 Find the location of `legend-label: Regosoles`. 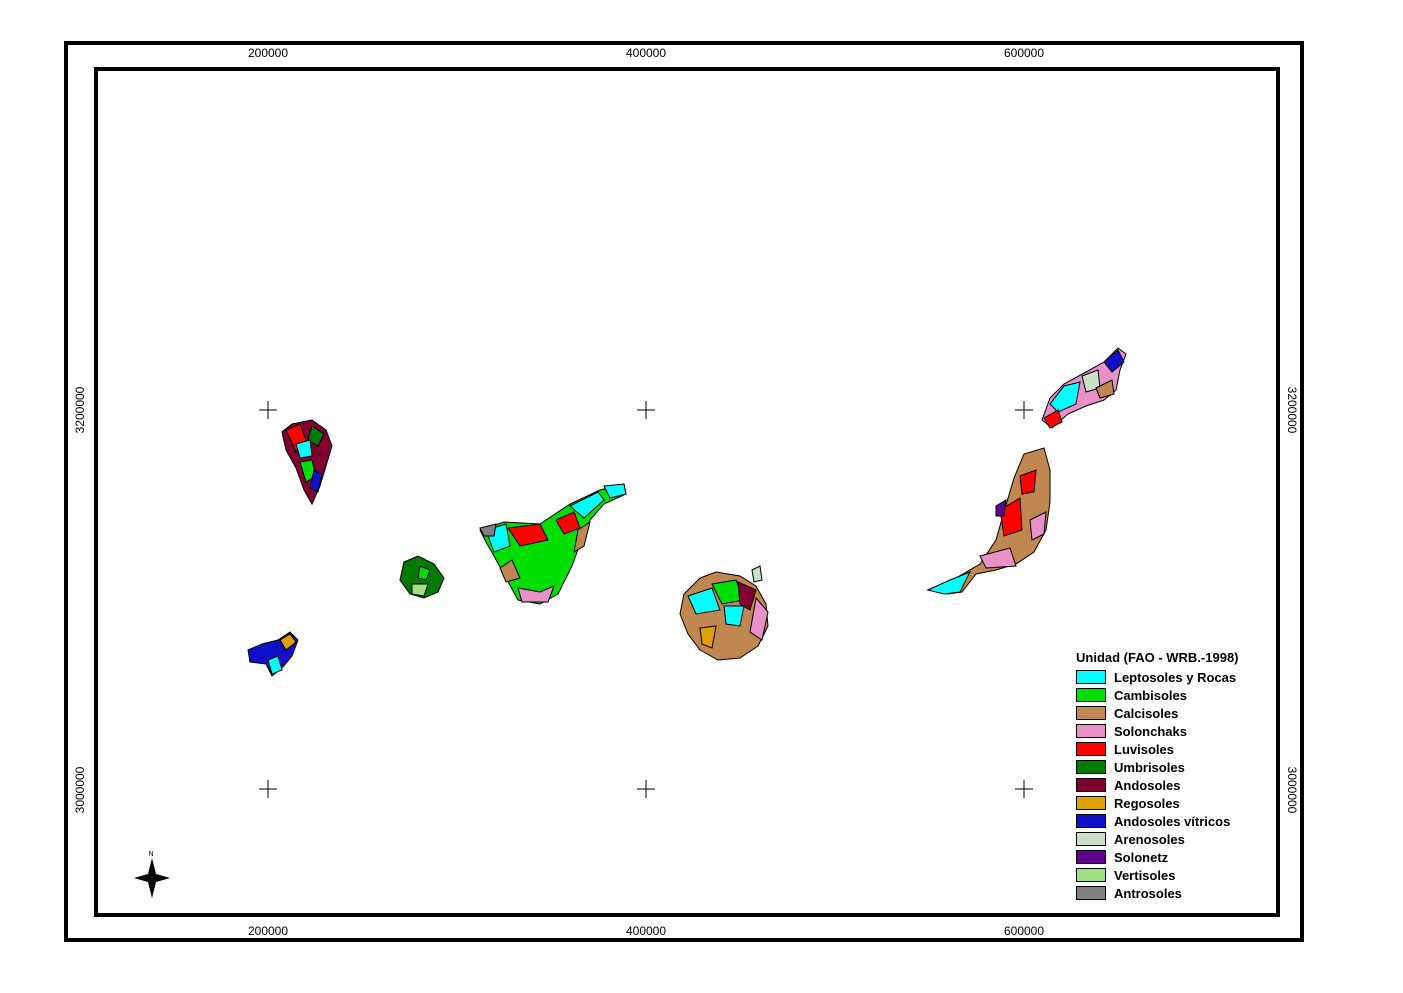

legend-label: Regosoles is located at coordinates (1147, 803).